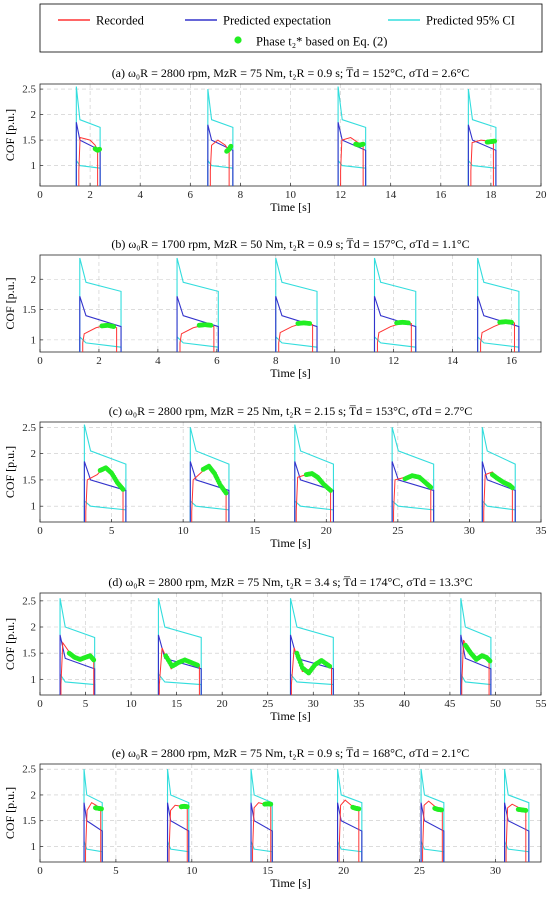 The height and width of the screenshot is (906, 550). Describe the element at coordinates (491, 195) in the screenshot. I see `x-tick-label: 18` at that location.